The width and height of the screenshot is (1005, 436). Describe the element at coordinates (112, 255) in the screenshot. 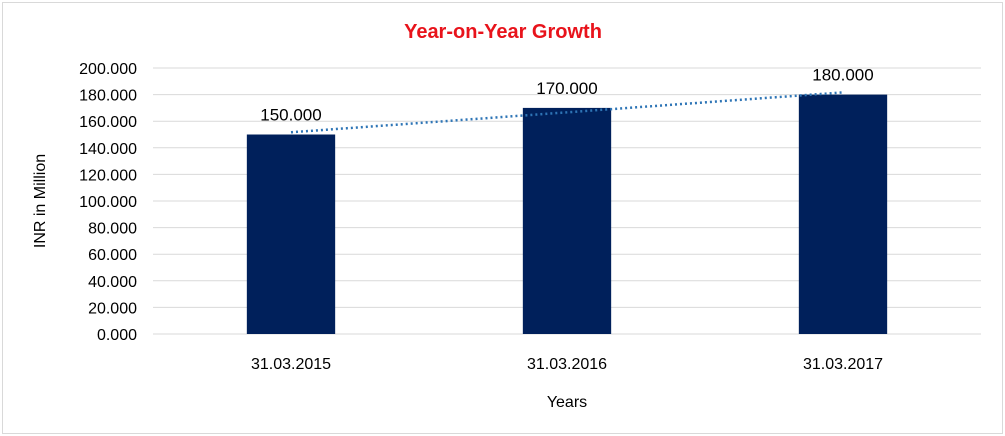

I see `y-tick-label: 60.000` at that location.